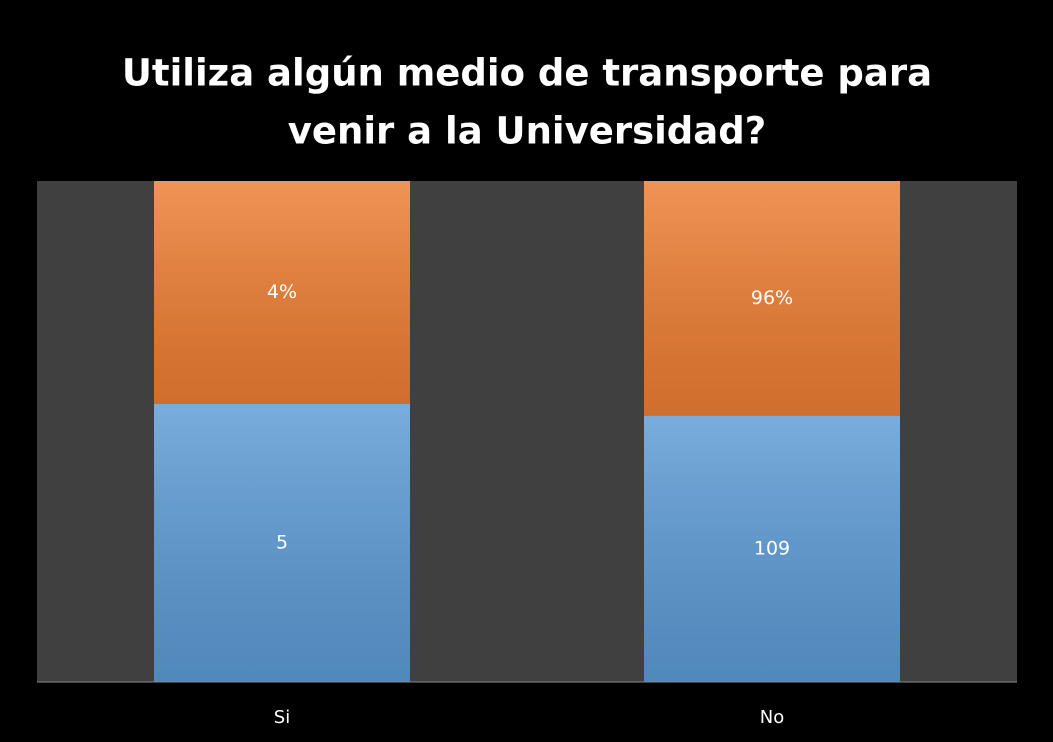 Image resolution: width=1053 pixels, height=742 pixels. What do you see at coordinates (772, 717) in the screenshot?
I see `x-tick-label: No` at bounding box center [772, 717].